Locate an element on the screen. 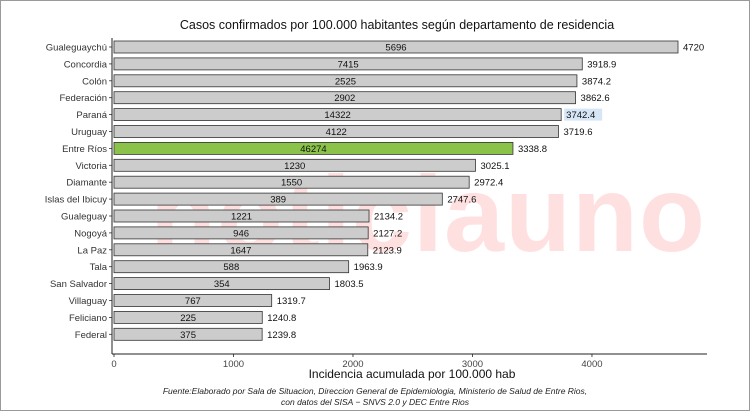  bar-value-label: 3338.8 is located at coordinates (532, 149).